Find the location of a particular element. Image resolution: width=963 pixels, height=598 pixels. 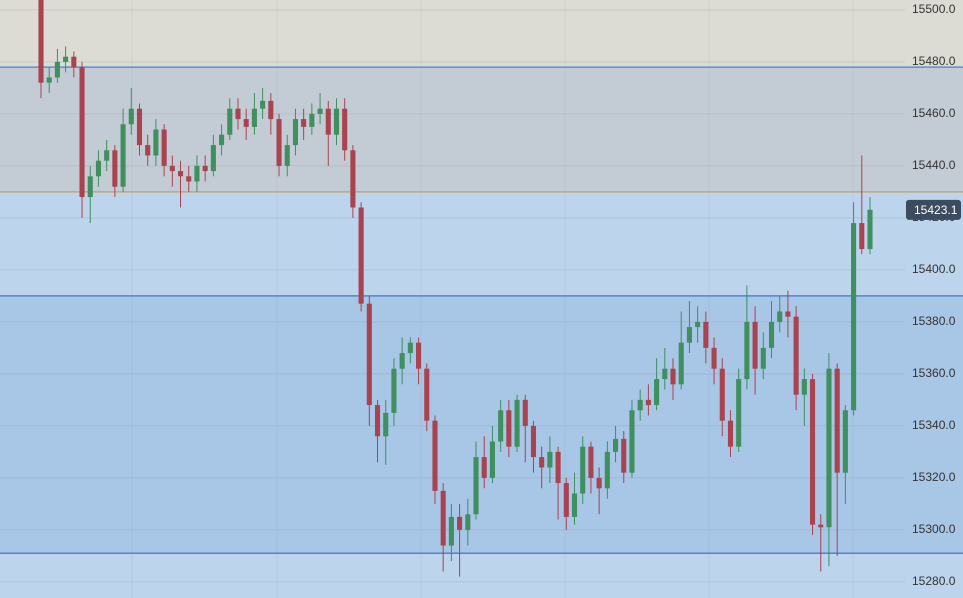

y-tick-label: 15320.0 is located at coordinates (934, 477).